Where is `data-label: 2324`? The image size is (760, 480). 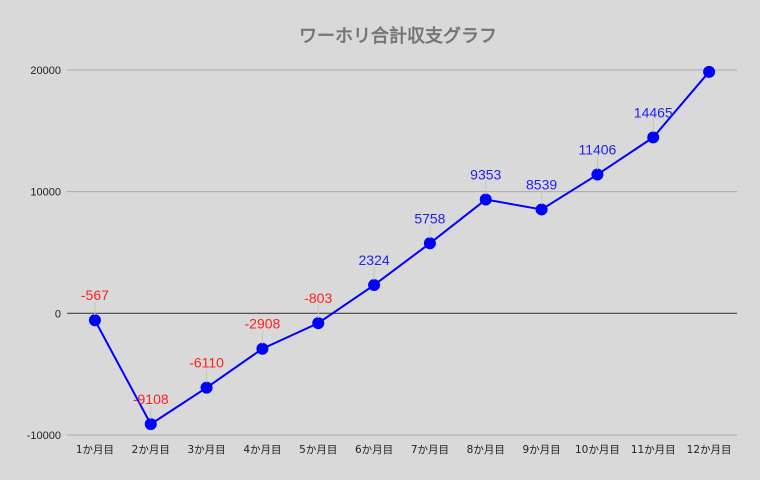 data-label: 2324 is located at coordinates (374, 260).